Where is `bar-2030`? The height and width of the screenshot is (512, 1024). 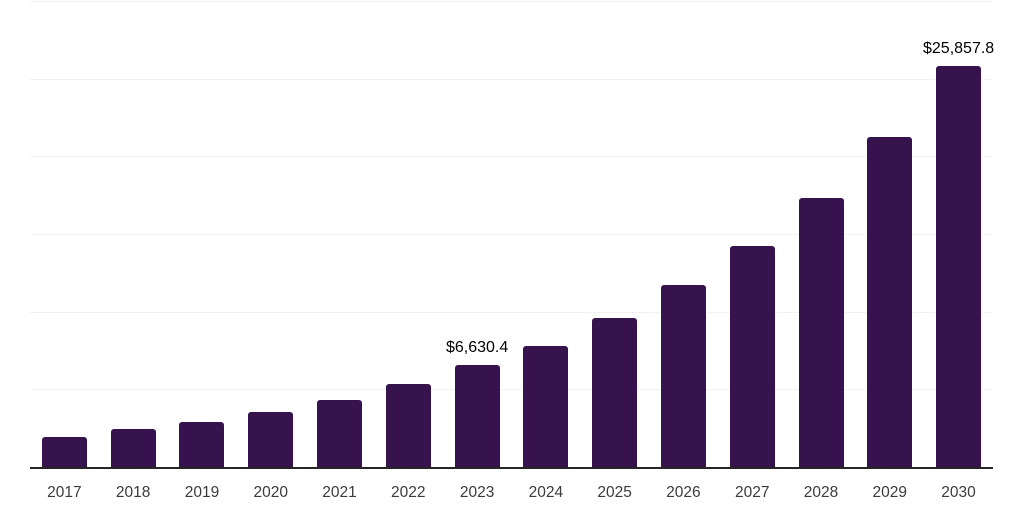
bar-2030 is located at coordinates (959, 267).